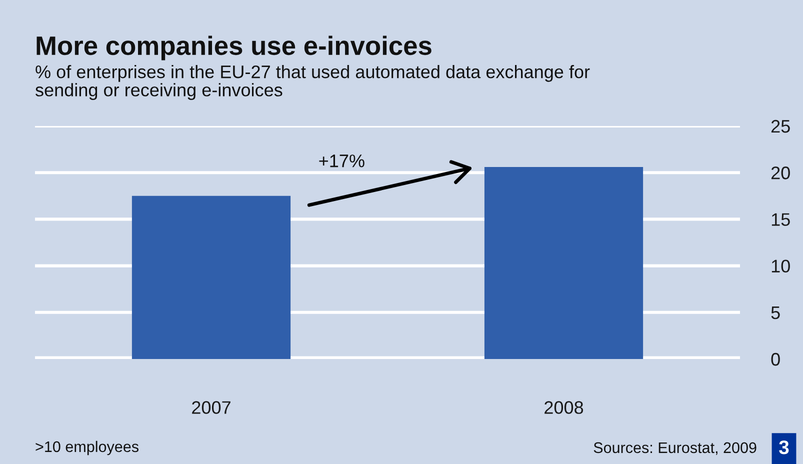 This screenshot has height=464, width=803. Describe the element at coordinates (780, 173) in the screenshot. I see `y-tick-label: 20` at that location.